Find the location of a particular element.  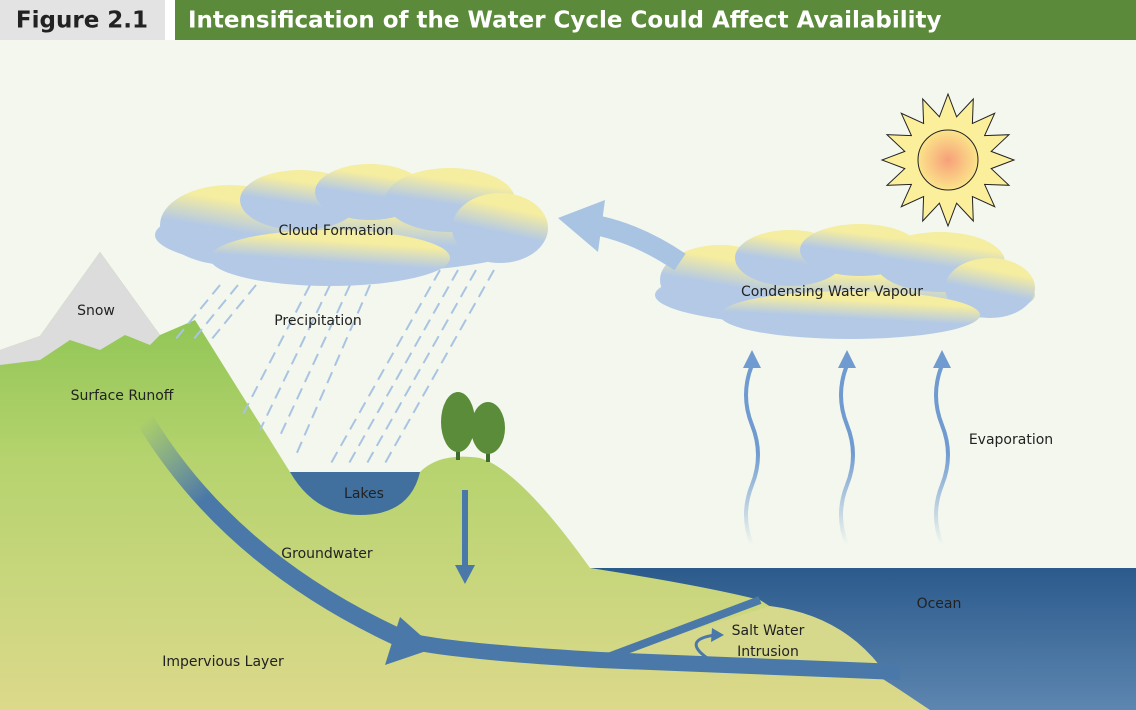

label: Precipitation is located at coordinates (318, 321).